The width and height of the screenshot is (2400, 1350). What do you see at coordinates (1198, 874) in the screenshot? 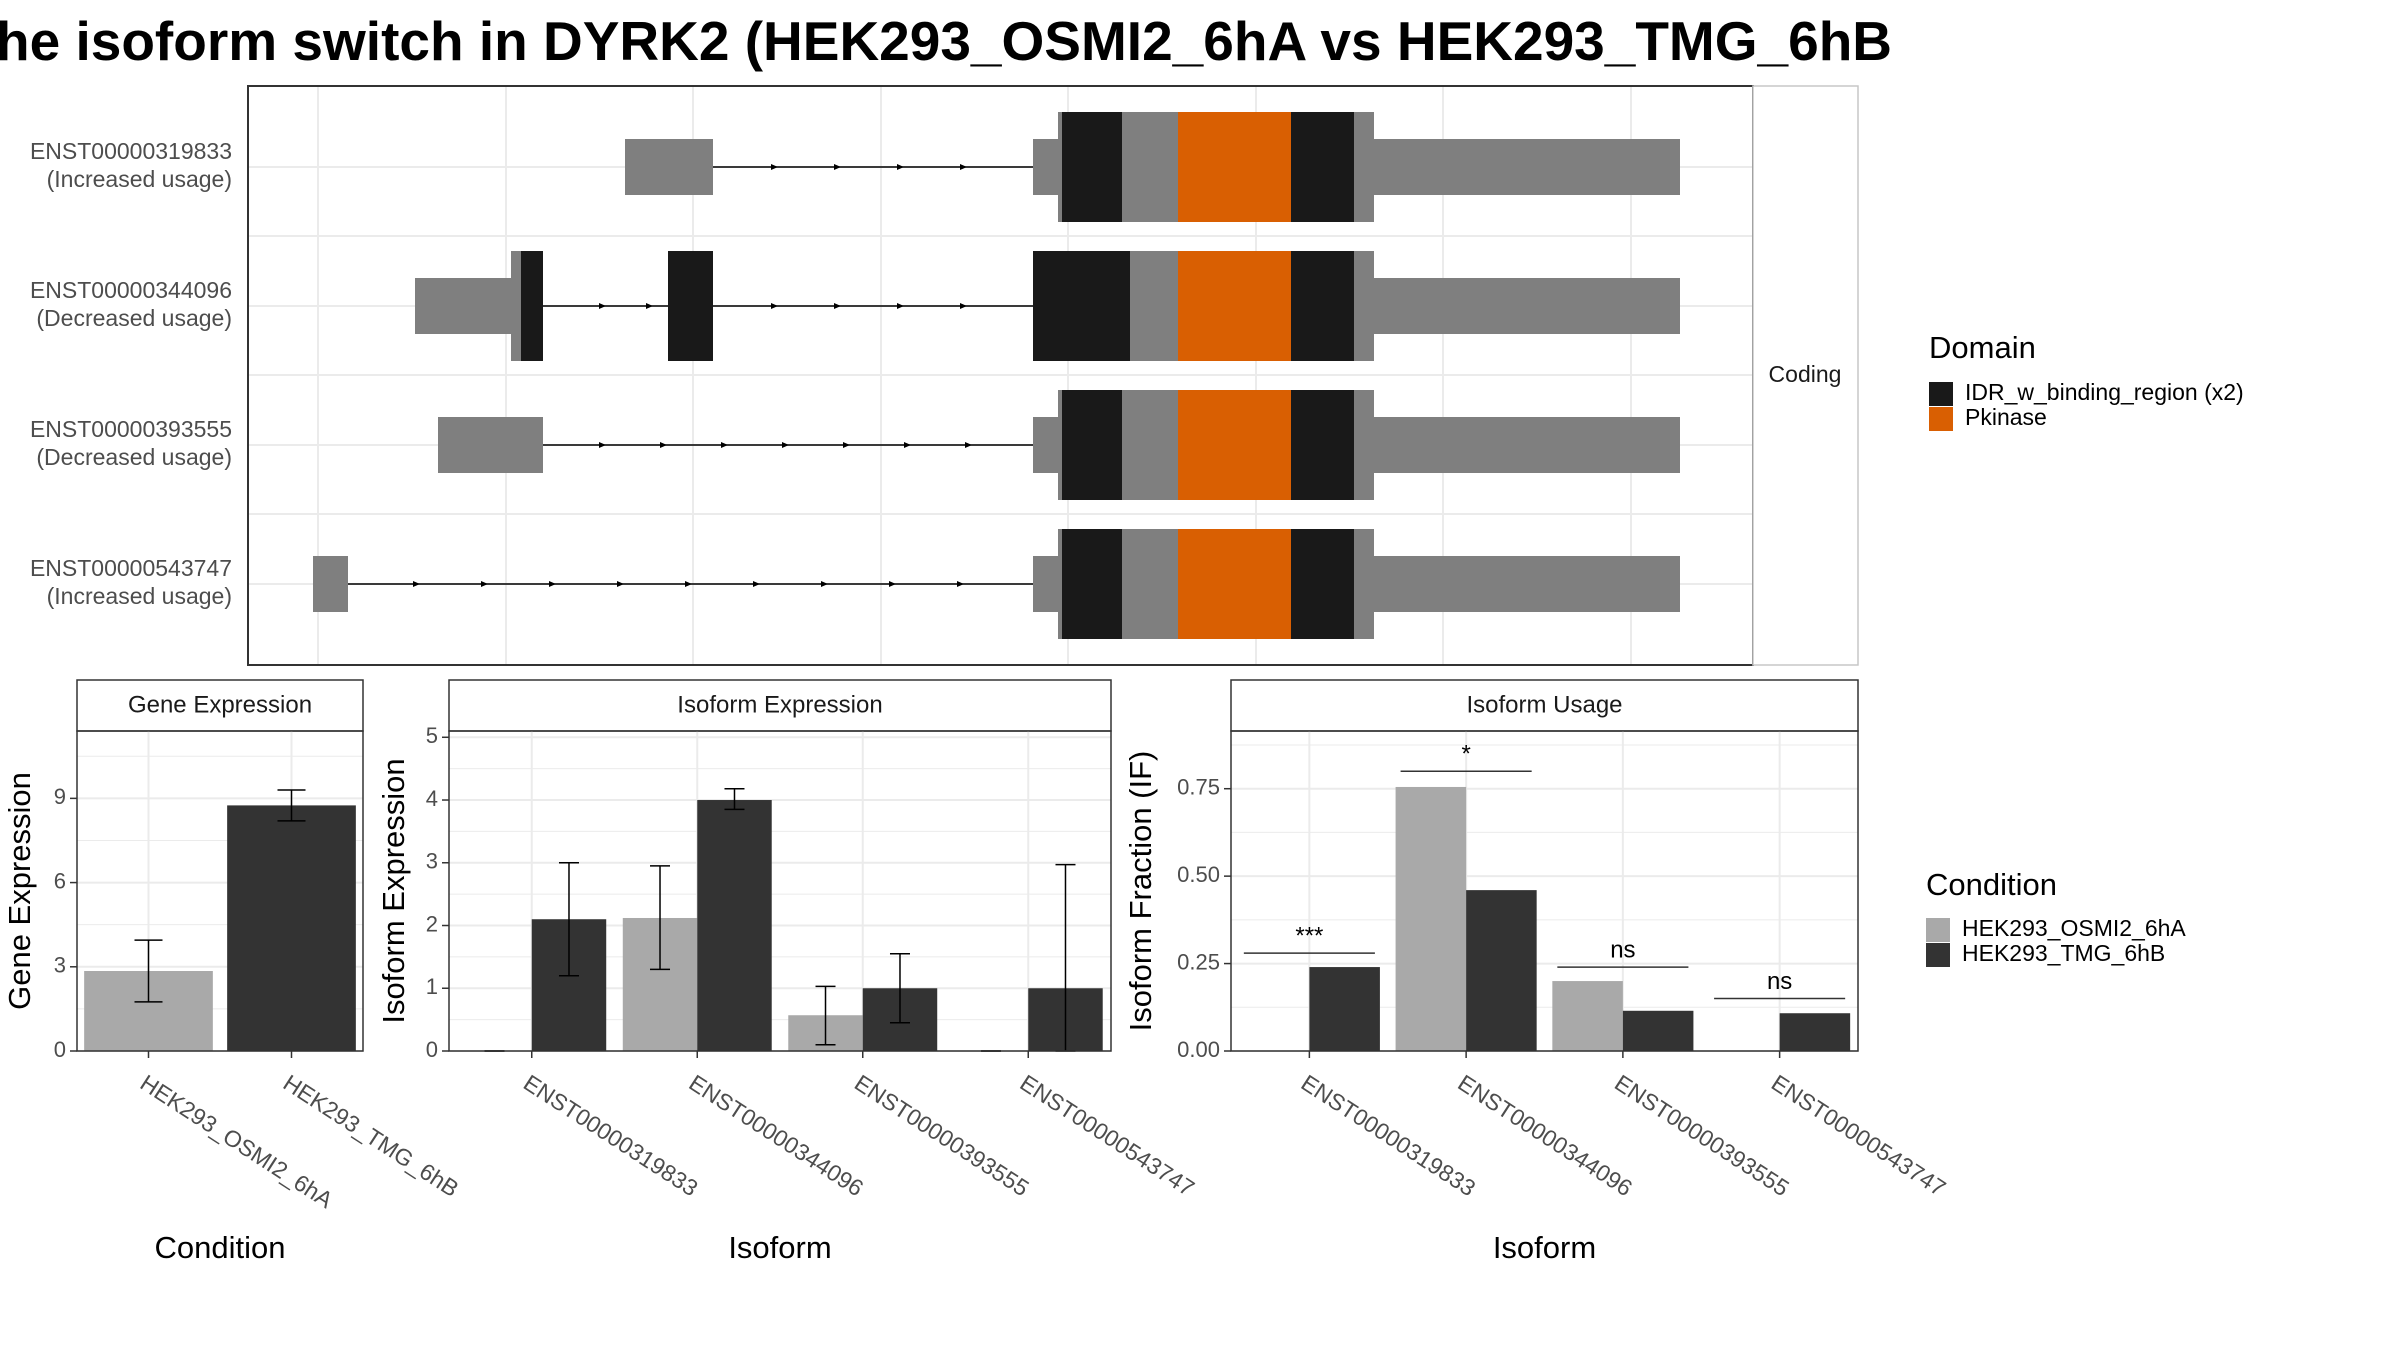
I see `y-tick-label: 0.50` at bounding box center [1198, 874].